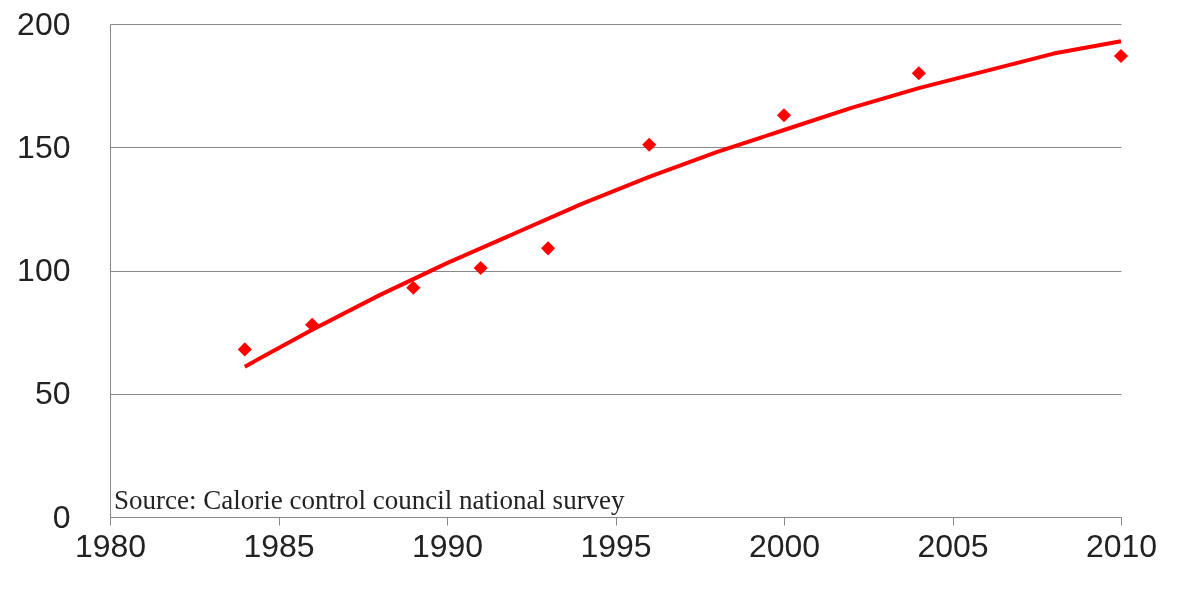 The width and height of the screenshot is (1180, 591). What do you see at coordinates (279, 545) in the screenshot?
I see `x-tick-label: 1985` at bounding box center [279, 545].